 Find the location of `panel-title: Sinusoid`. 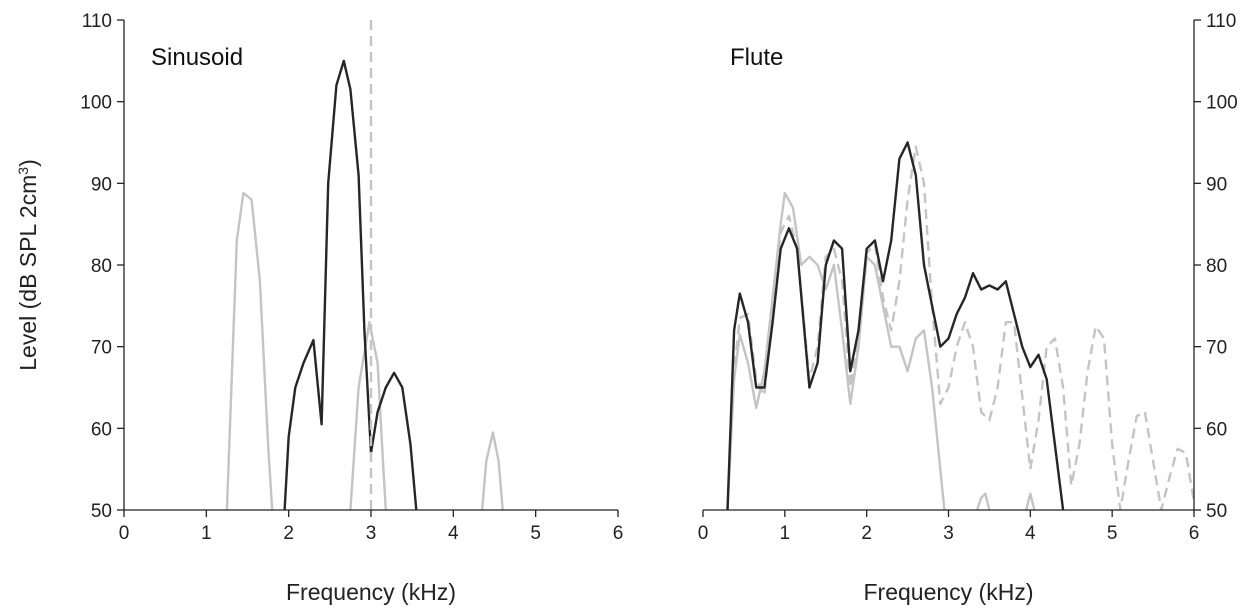

panel-title: Sinusoid is located at coordinates (197, 57).